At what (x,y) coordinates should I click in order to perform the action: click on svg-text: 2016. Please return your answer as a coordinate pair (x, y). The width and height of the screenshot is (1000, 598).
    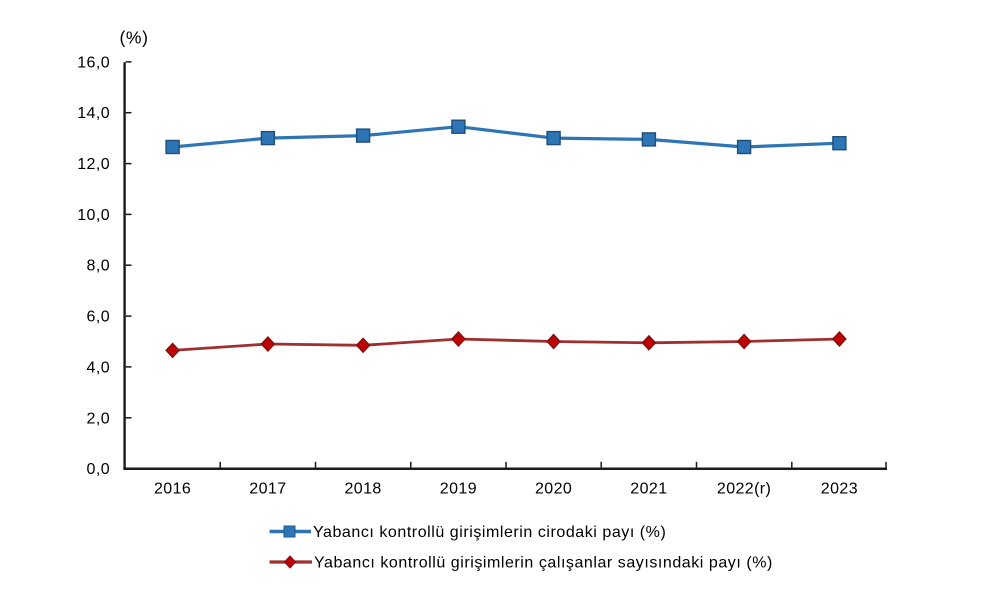
    Looking at the image, I should click on (172, 489).